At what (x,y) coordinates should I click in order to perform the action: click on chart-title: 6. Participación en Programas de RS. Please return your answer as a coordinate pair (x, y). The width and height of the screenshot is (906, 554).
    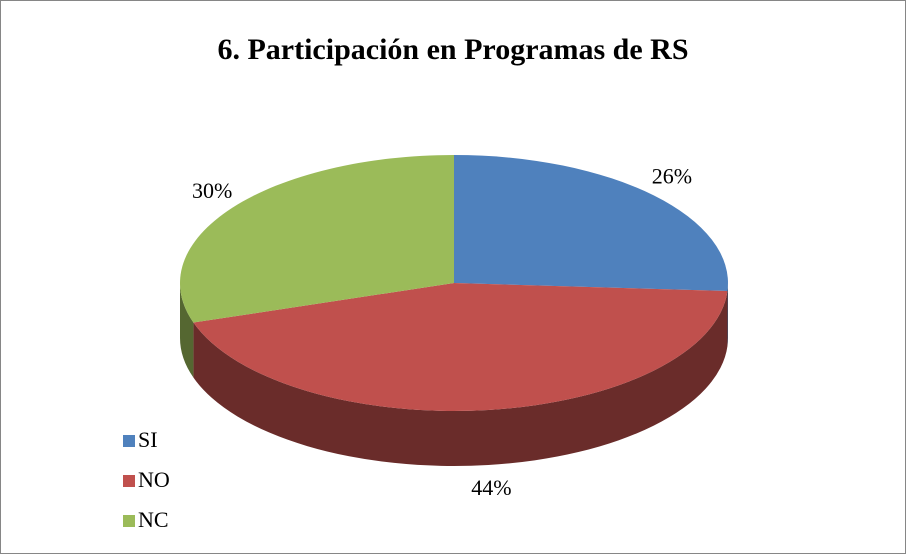
    Looking at the image, I should click on (452, 49).